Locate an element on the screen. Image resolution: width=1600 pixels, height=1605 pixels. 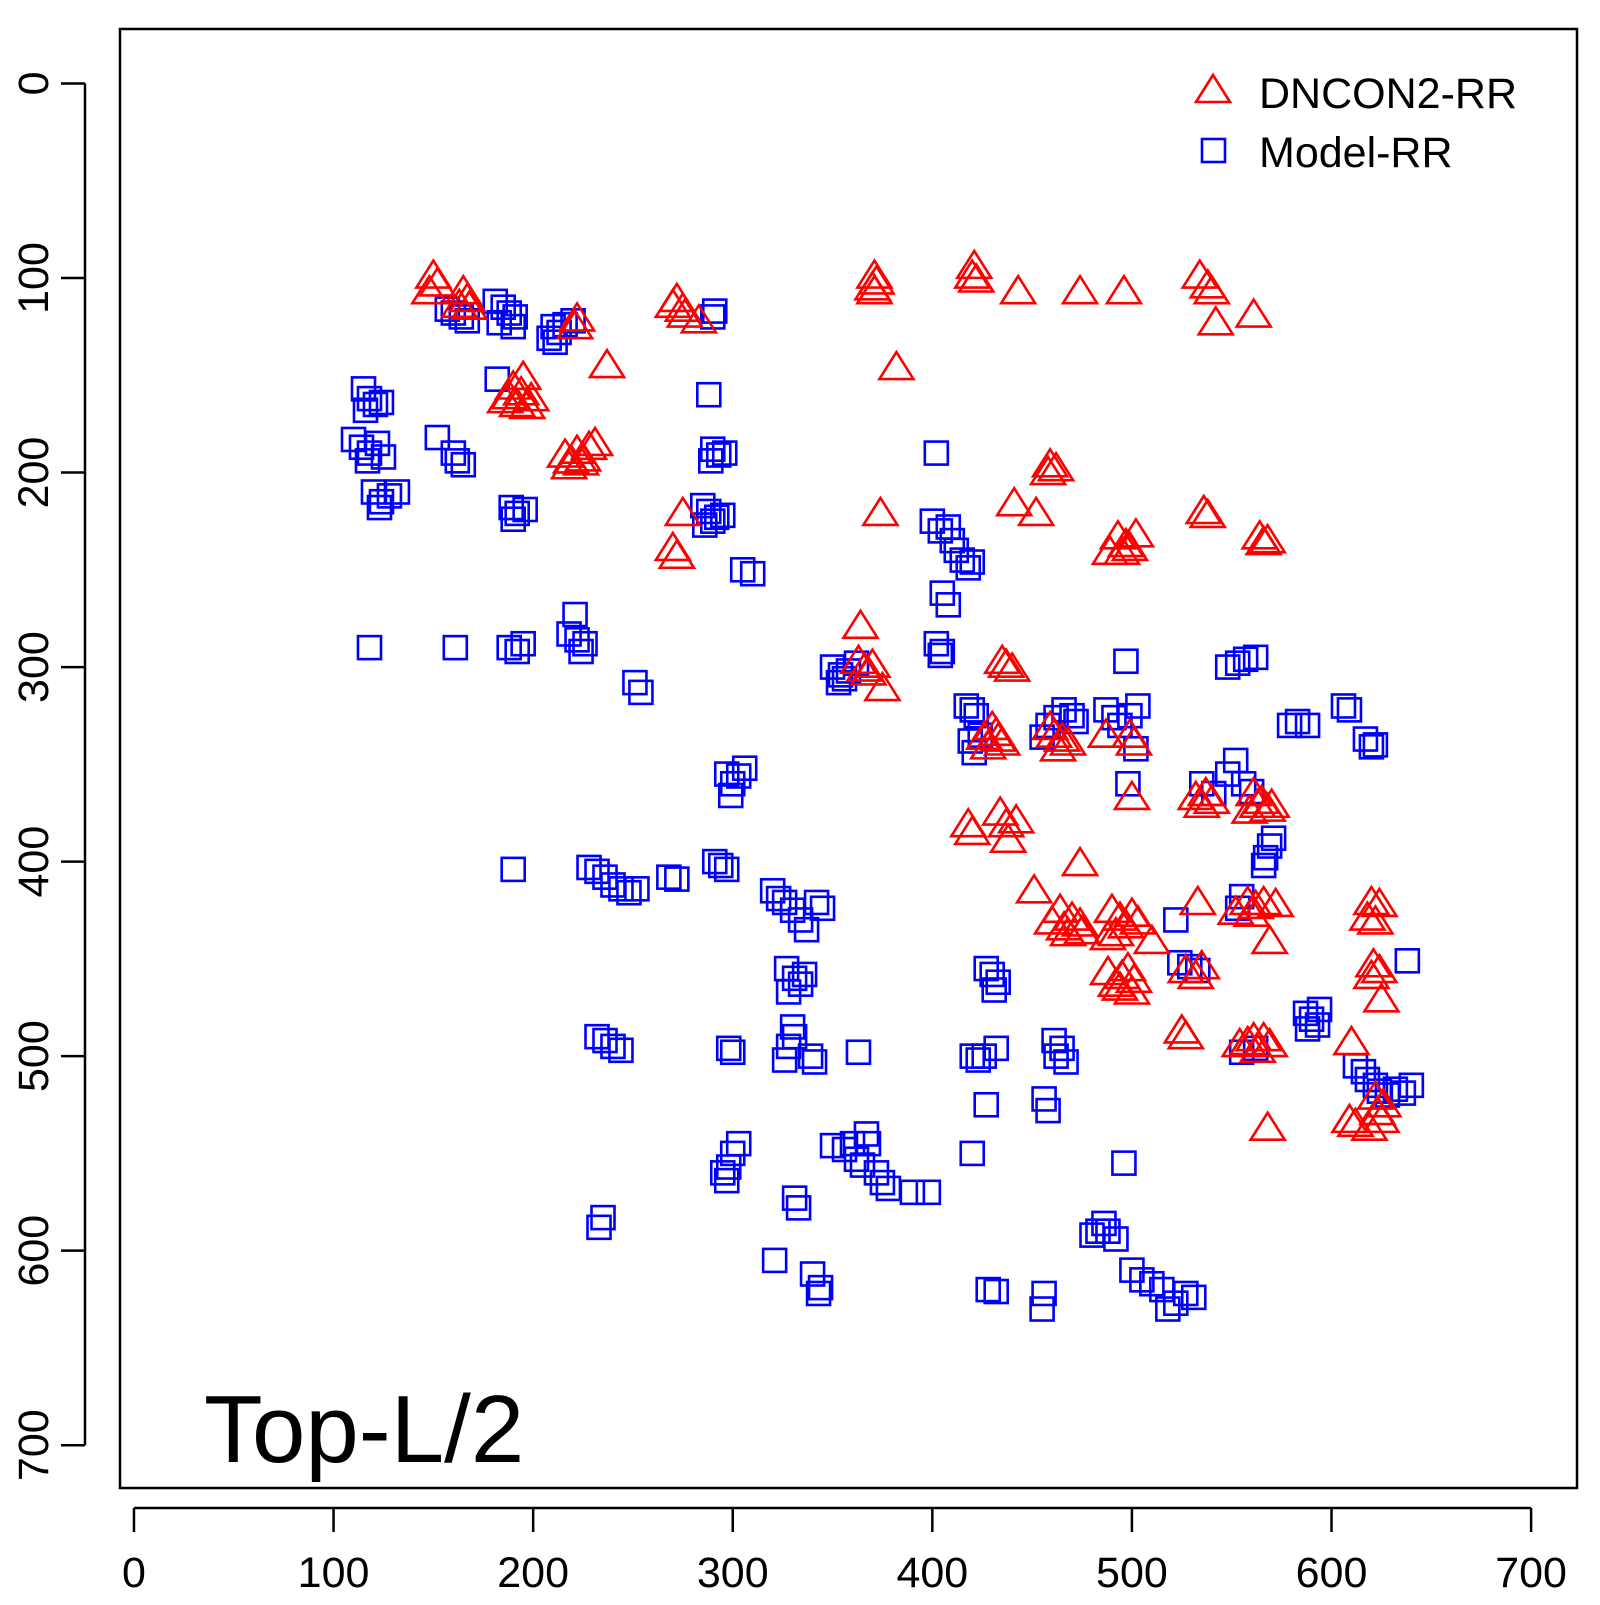
x-tick-label: 500 is located at coordinates (1132, 1573).